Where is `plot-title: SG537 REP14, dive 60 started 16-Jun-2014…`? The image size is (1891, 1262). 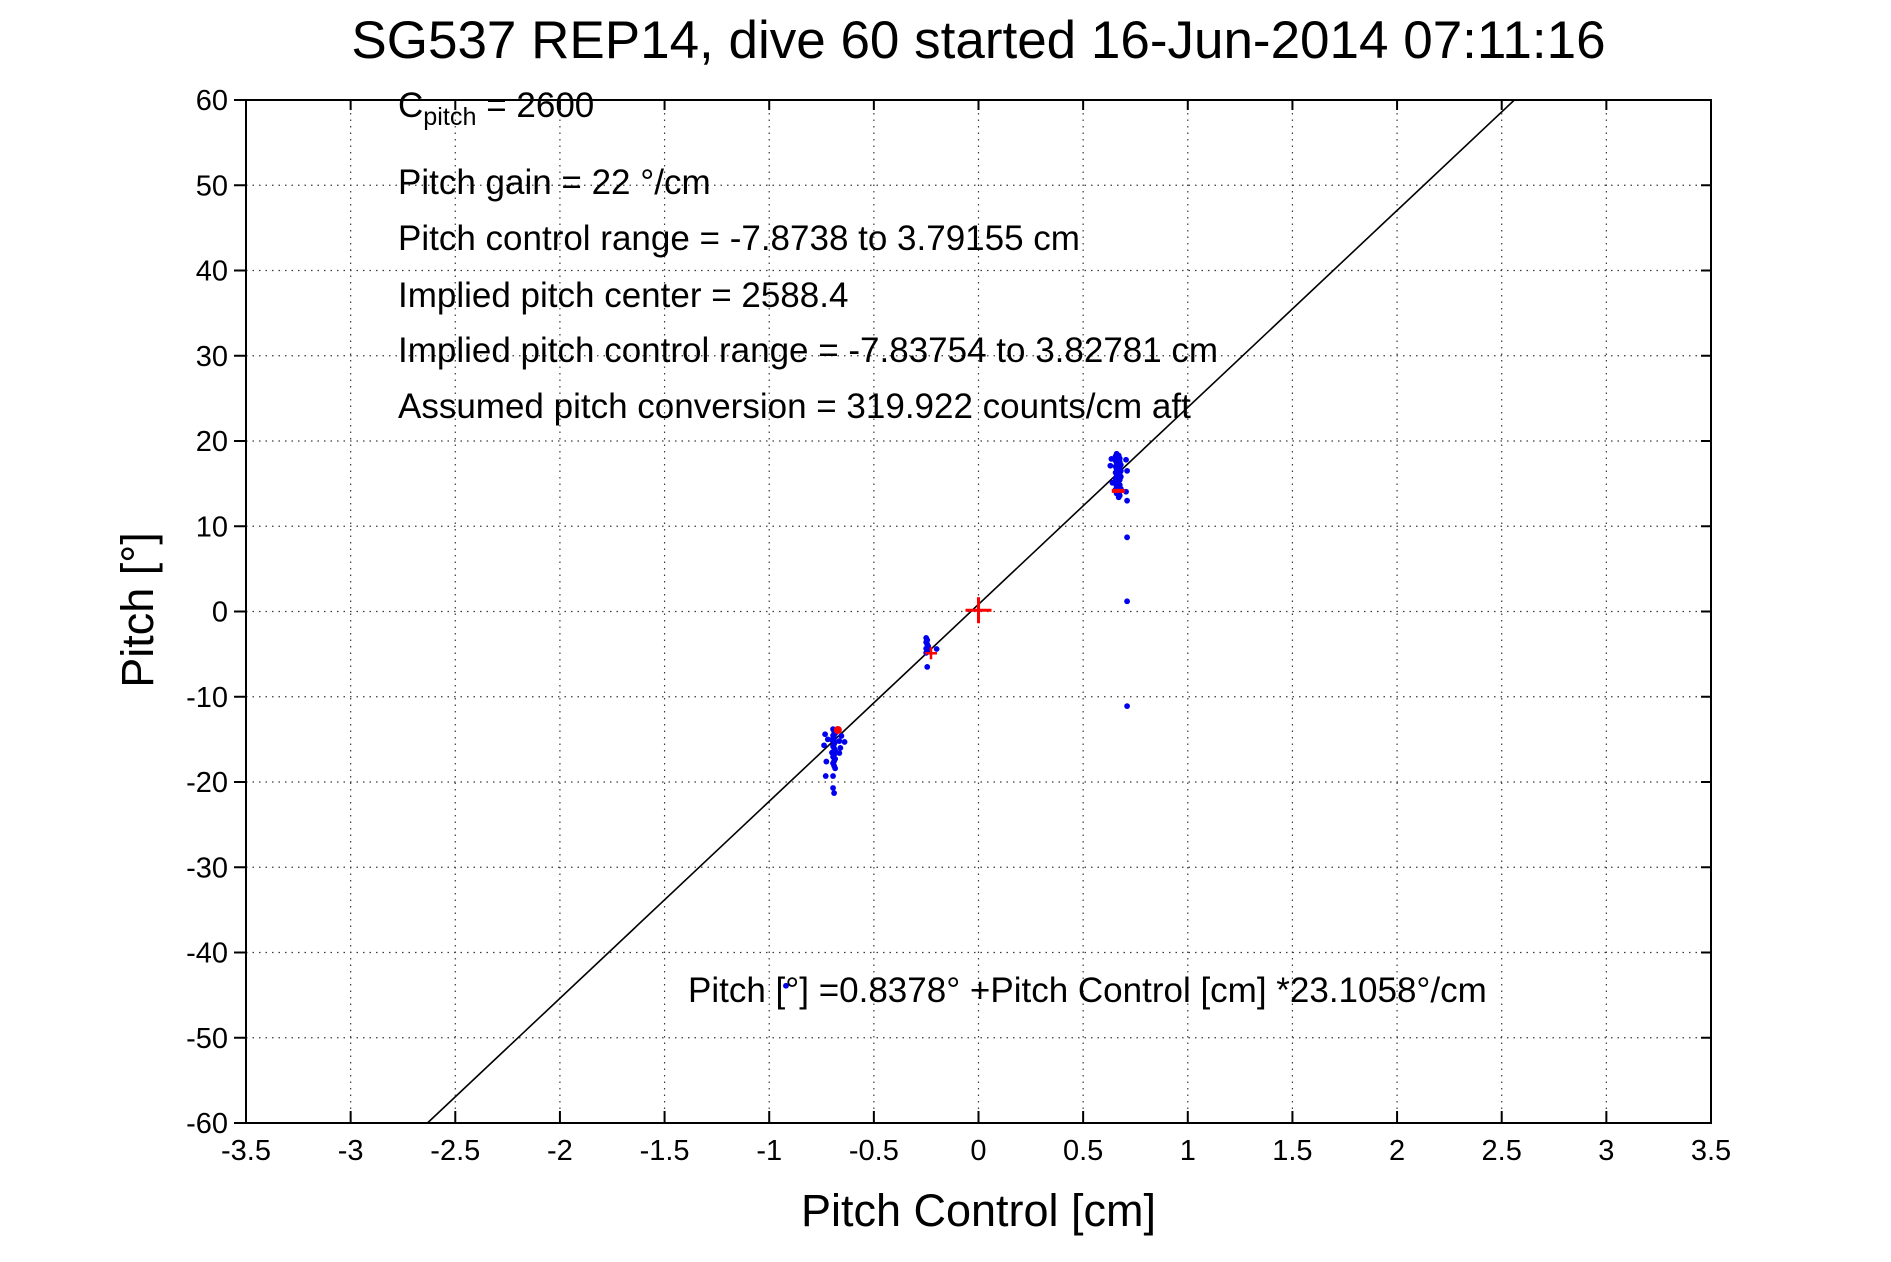
plot-title: SG537 REP14, dive 60 started 16-Jun-2014… is located at coordinates (978, 40).